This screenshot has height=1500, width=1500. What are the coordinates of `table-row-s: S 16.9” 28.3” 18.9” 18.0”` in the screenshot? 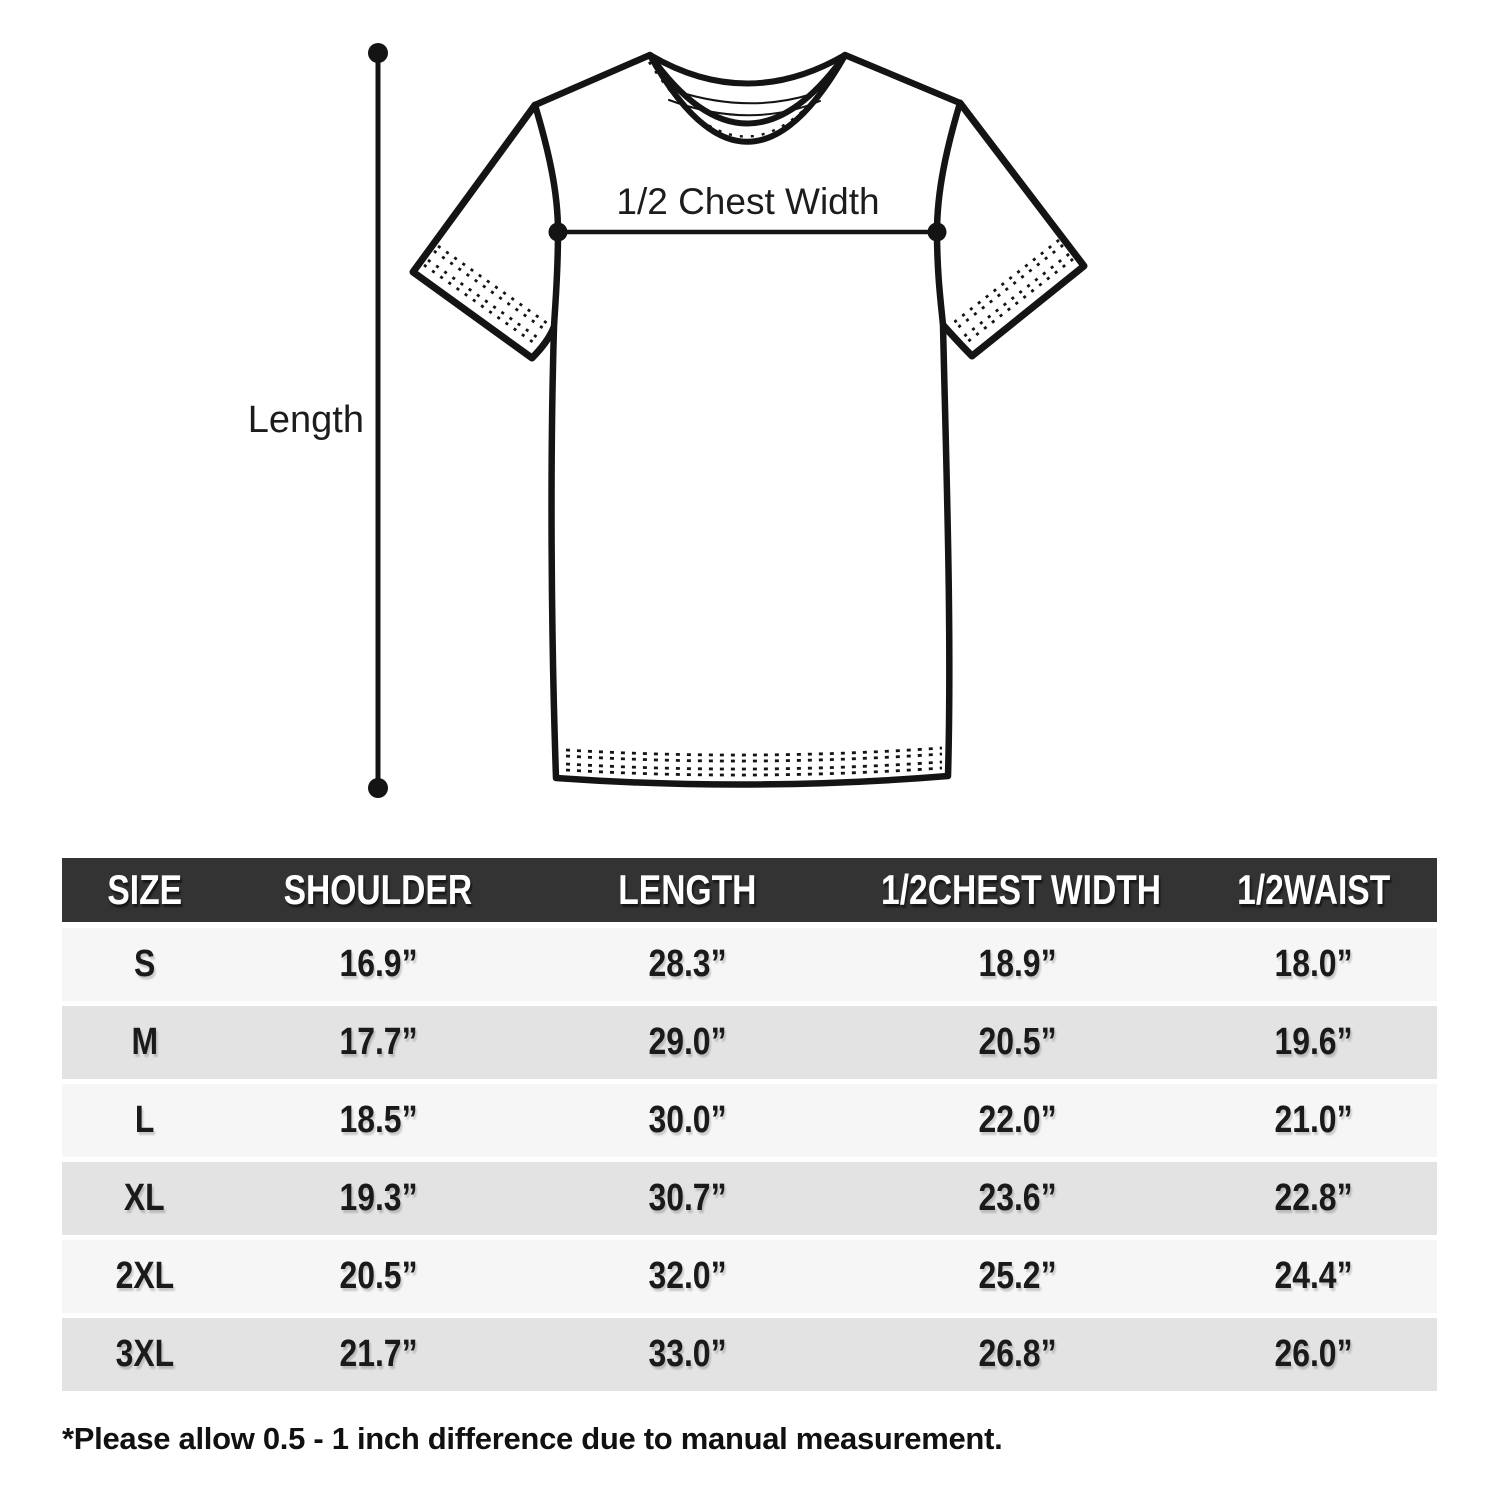 It's located at (749, 964).